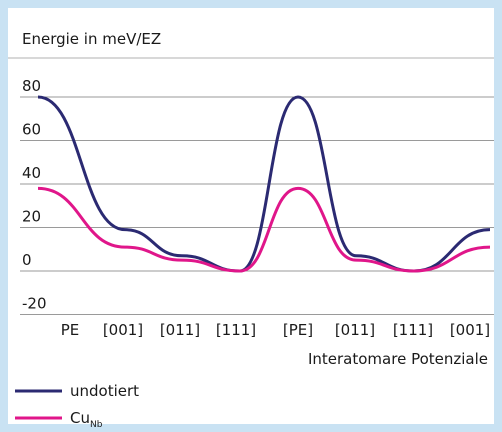  What do you see at coordinates (34, 304) in the screenshot?
I see `y-tick-label: -20` at bounding box center [34, 304].